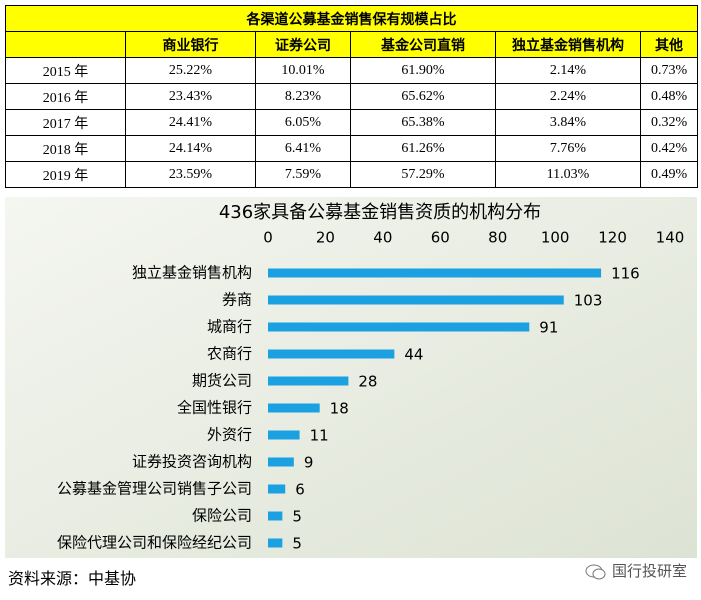 The image size is (701, 600). What do you see at coordinates (339, 409) in the screenshot?
I see `value-label: 18` at bounding box center [339, 409].